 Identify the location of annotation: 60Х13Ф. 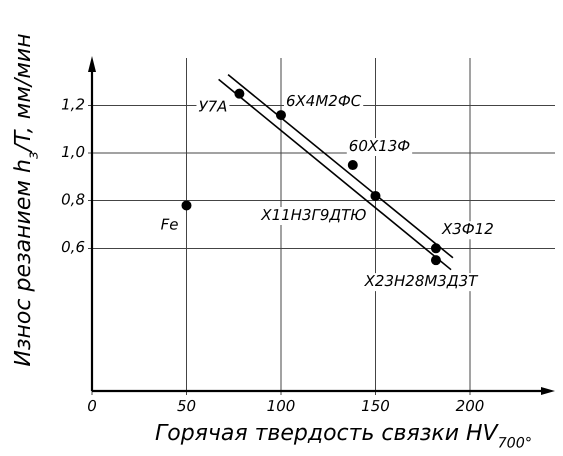
(379, 145).